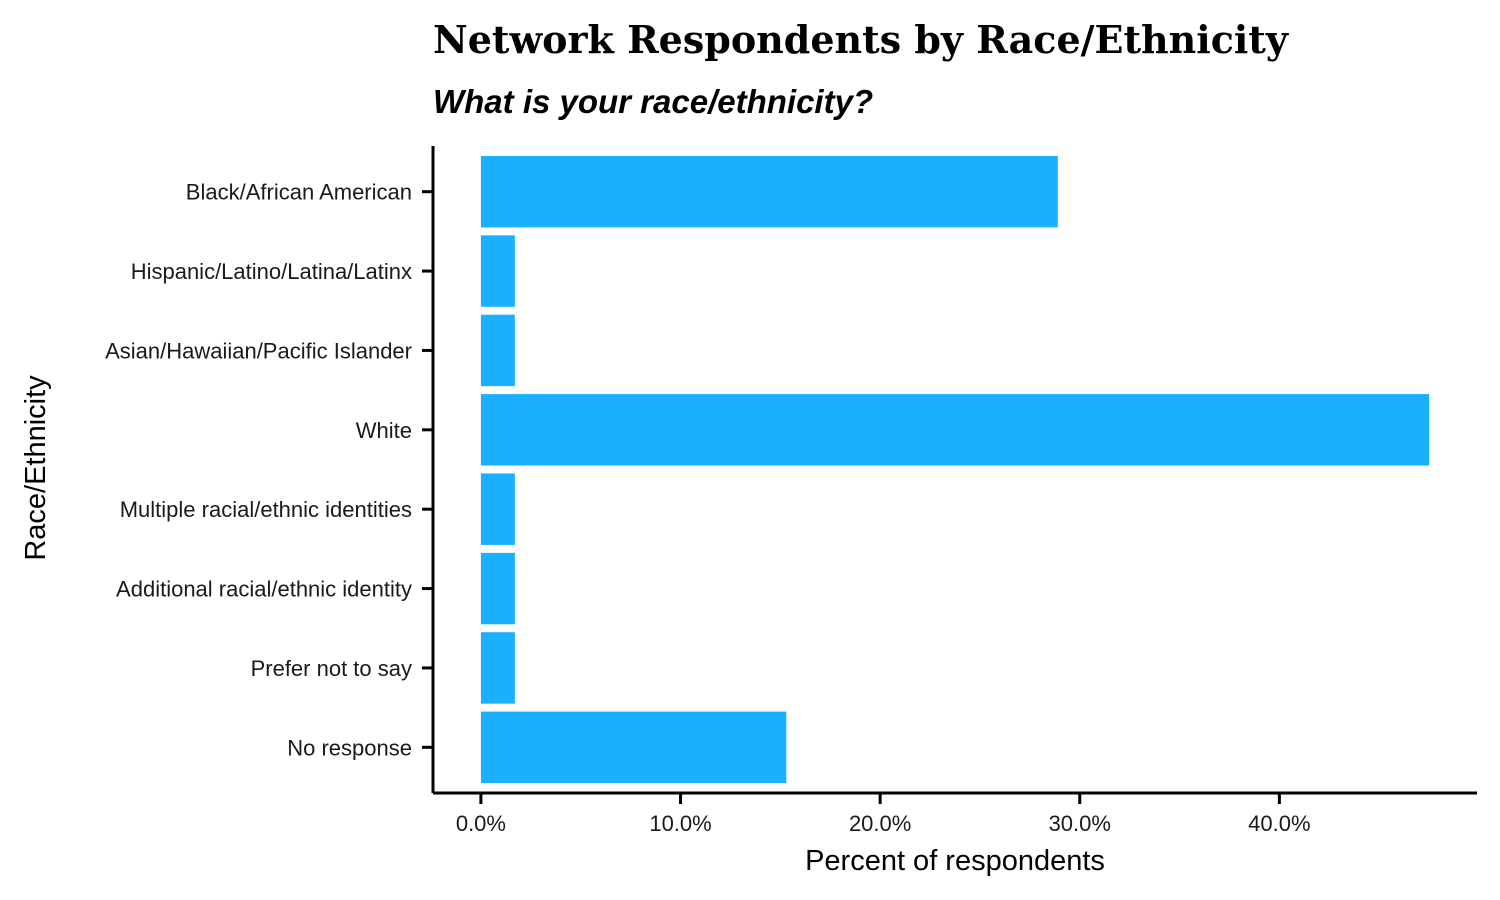 This screenshot has height=900, width=1500. I want to click on y-tick-label: Multiple racial/ethnic identities, so click(266, 509).